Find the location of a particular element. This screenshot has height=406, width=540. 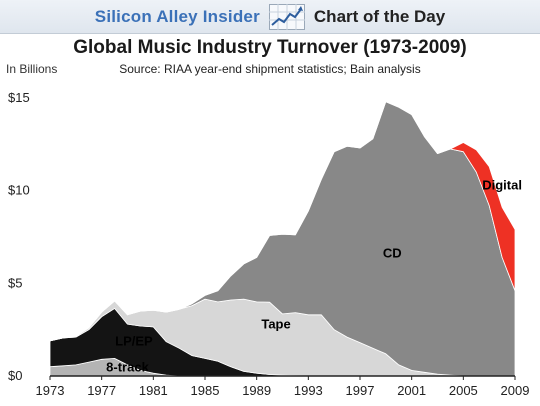

x-tick-label: 1993 is located at coordinates (308, 390).